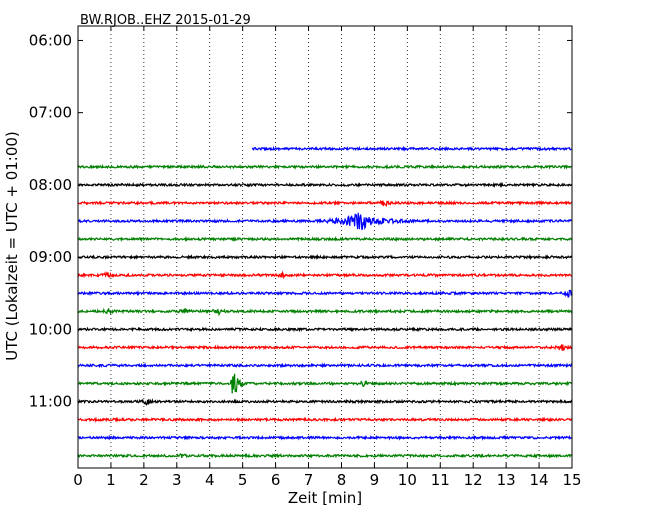 The width and height of the screenshot is (650, 520). I want to click on chart-title: BW.RJOB..EHZ 2015-01-29, so click(165, 20).